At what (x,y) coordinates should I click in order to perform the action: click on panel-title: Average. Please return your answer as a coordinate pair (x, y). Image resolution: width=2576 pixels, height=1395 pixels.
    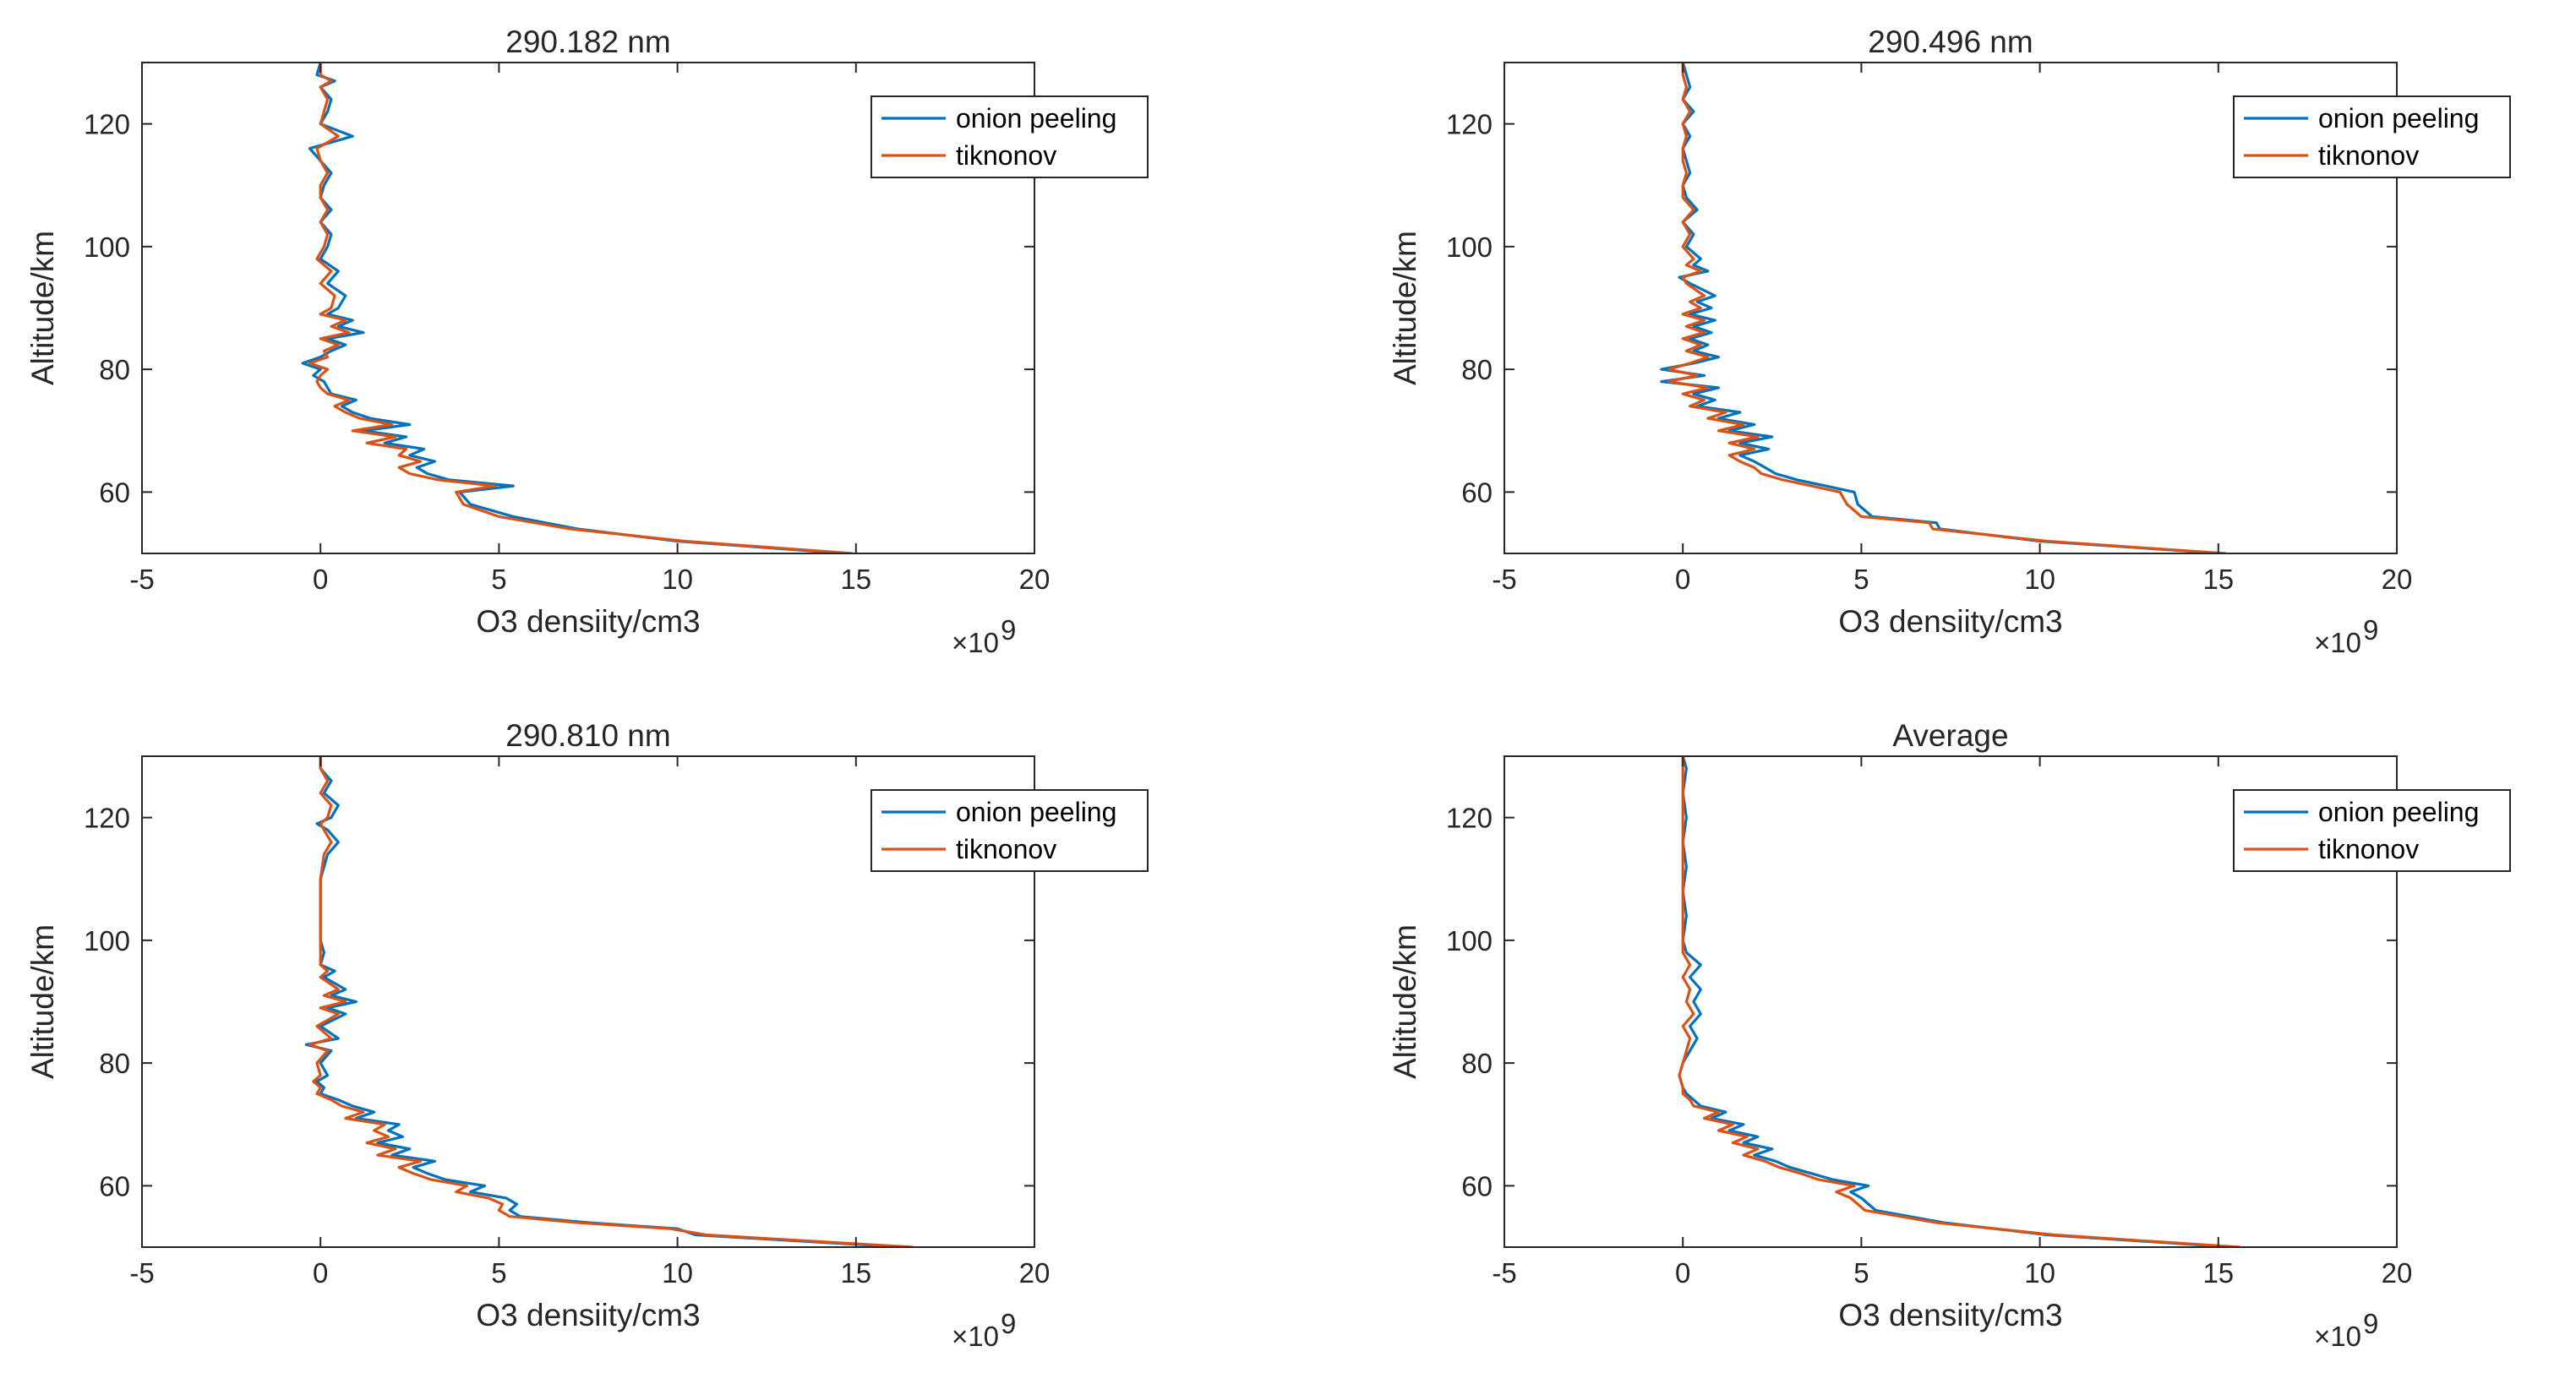
    Looking at the image, I should click on (1950, 735).